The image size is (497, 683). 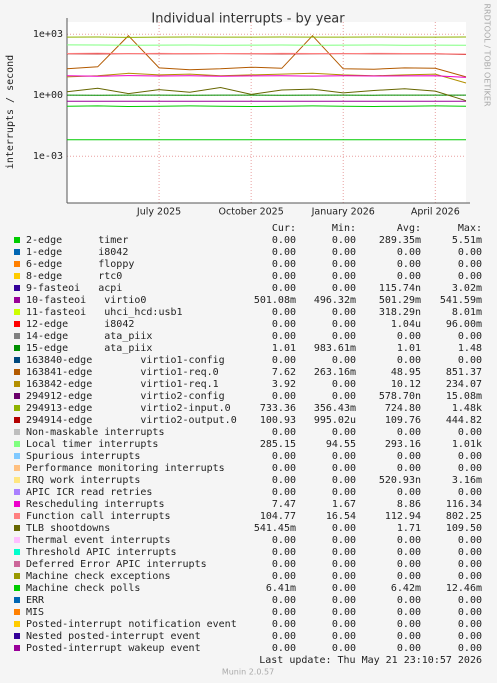 What do you see at coordinates (83, 588) in the screenshot?
I see `legend-name: Machine check polls` at bounding box center [83, 588].